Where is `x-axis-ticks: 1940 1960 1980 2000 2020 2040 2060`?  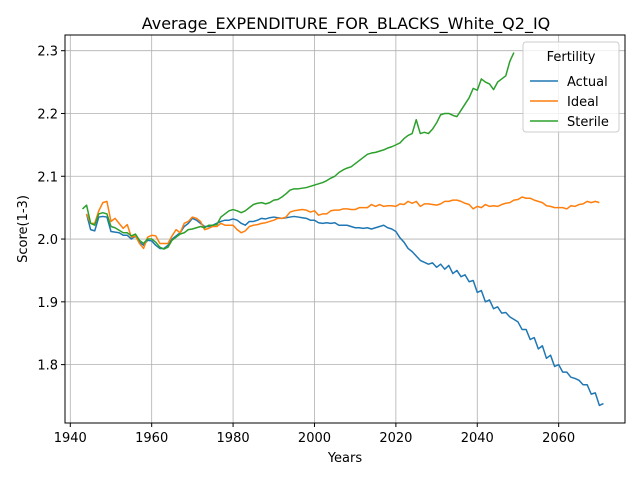 x-axis-ticks: 1940 1960 1980 2000 2020 2040 2060 is located at coordinates (314, 434).